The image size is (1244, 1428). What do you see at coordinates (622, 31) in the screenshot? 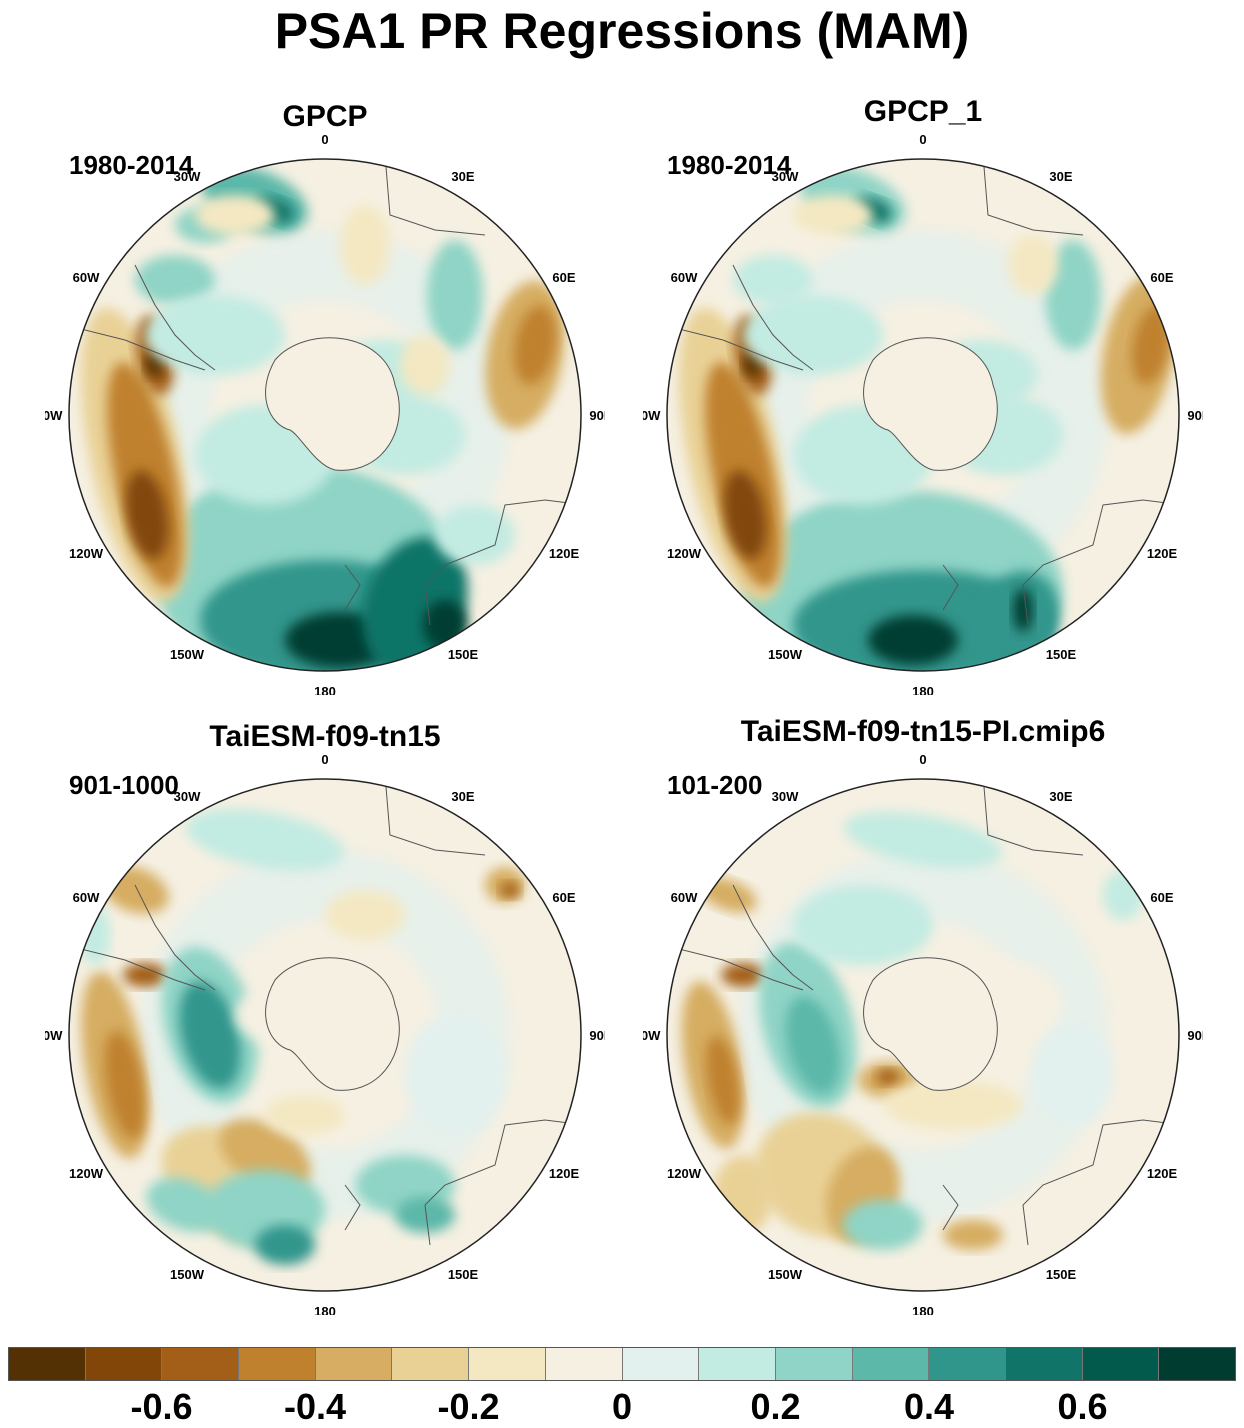
I see `main-title: PSA1 PR Regressions (MAM)` at bounding box center [622, 31].